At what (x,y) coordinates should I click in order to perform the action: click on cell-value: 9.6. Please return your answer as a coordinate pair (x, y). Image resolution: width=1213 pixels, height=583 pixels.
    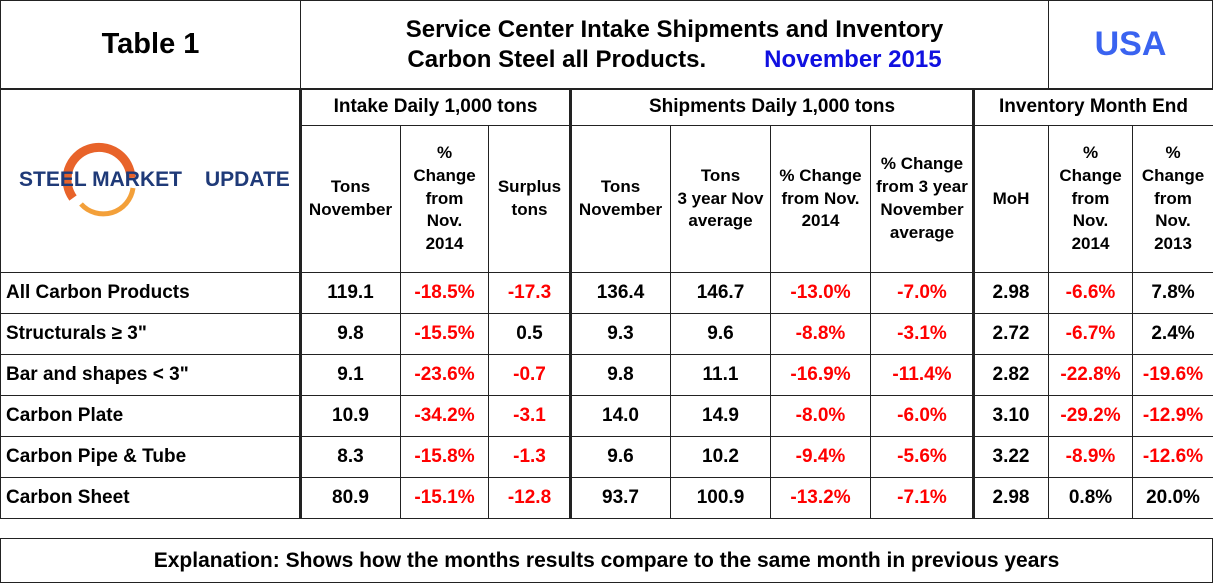
    Looking at the image, I should click on (620, 456).